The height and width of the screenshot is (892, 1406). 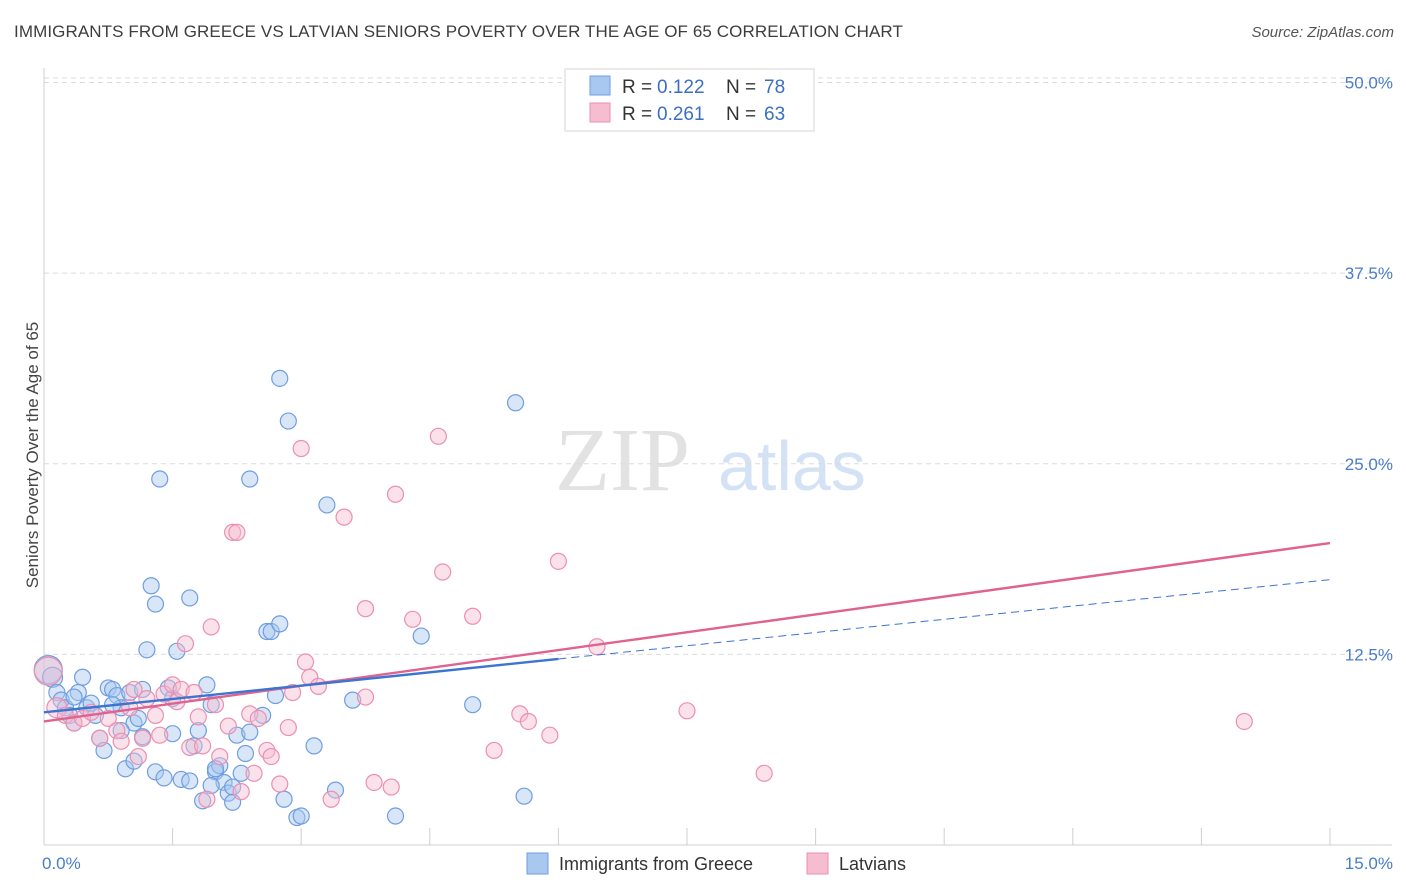 I want to click on y-tick-label: 37.5%, so click(x=1369, y=273).